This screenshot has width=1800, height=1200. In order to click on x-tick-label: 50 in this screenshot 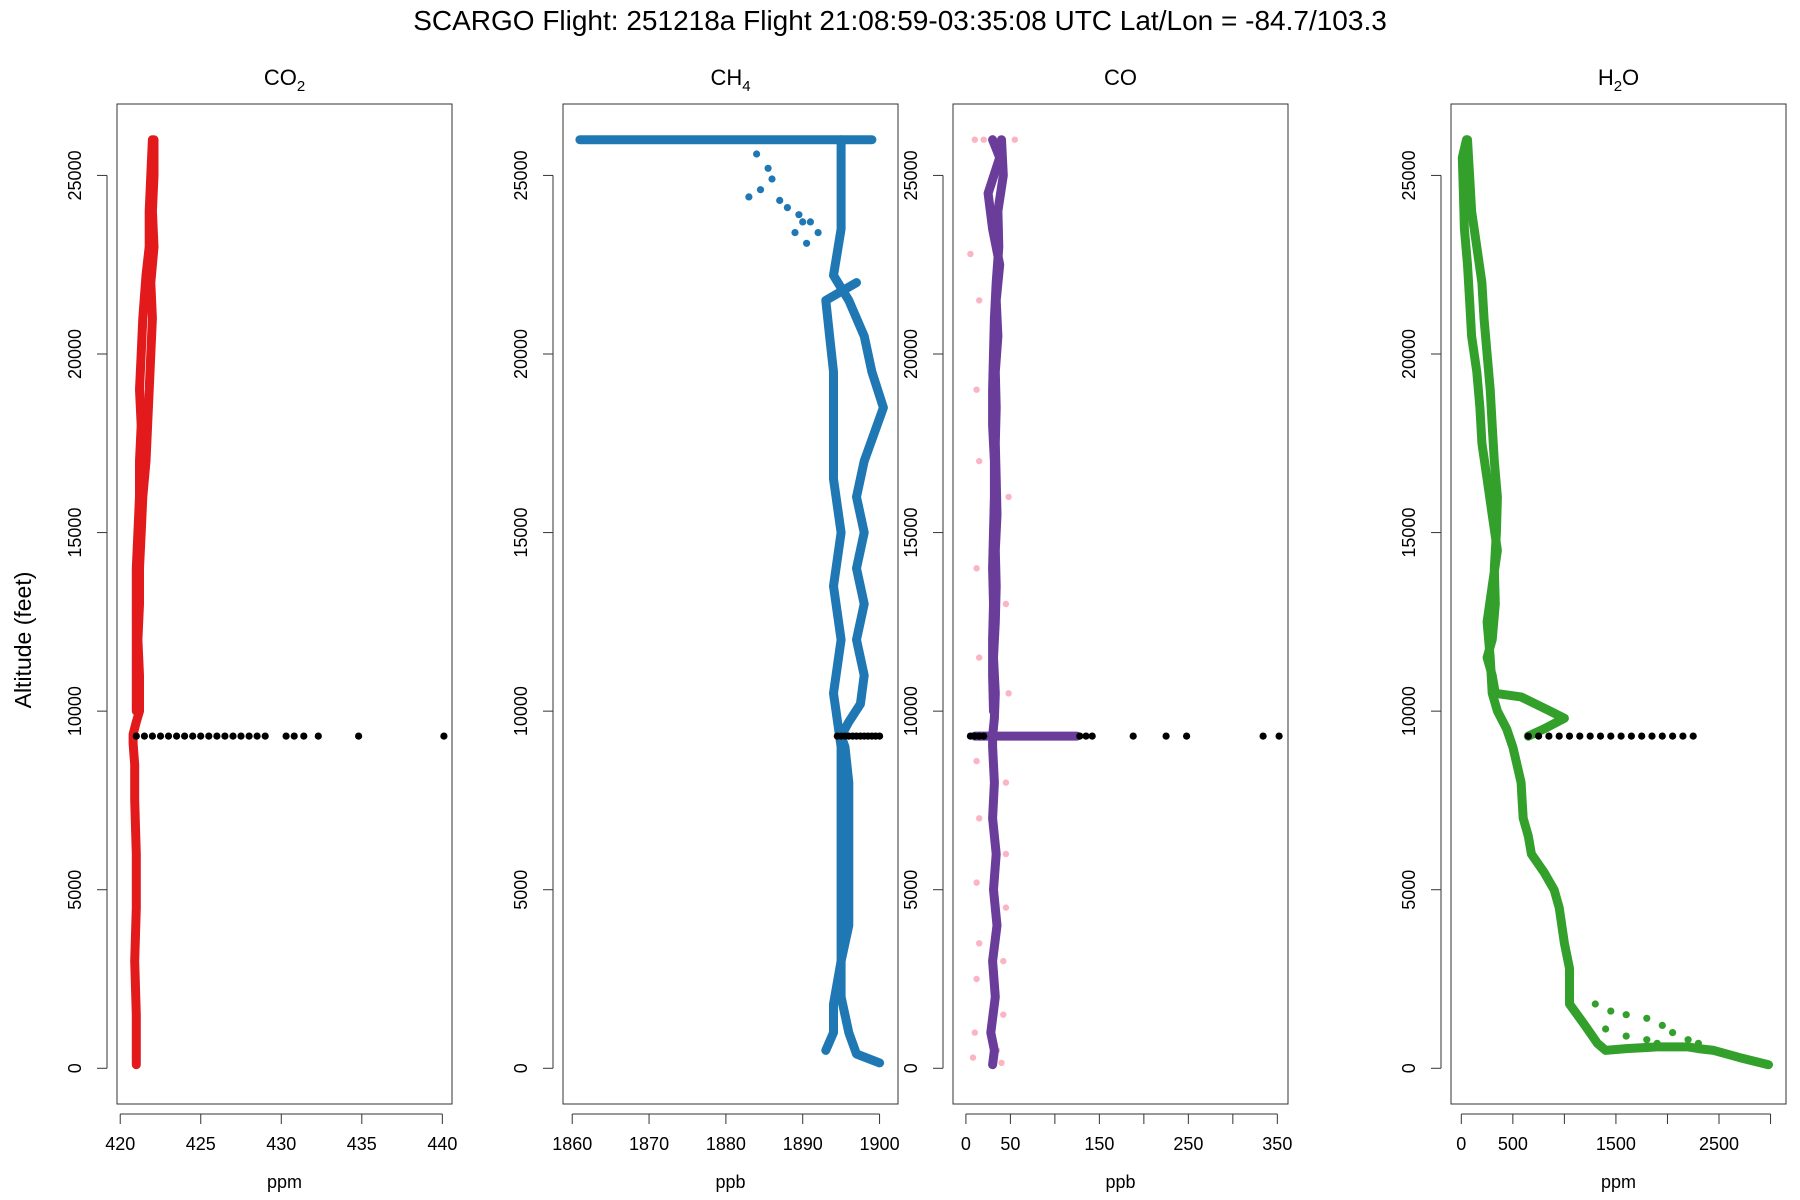, I will do `click(1010, 1144)`.